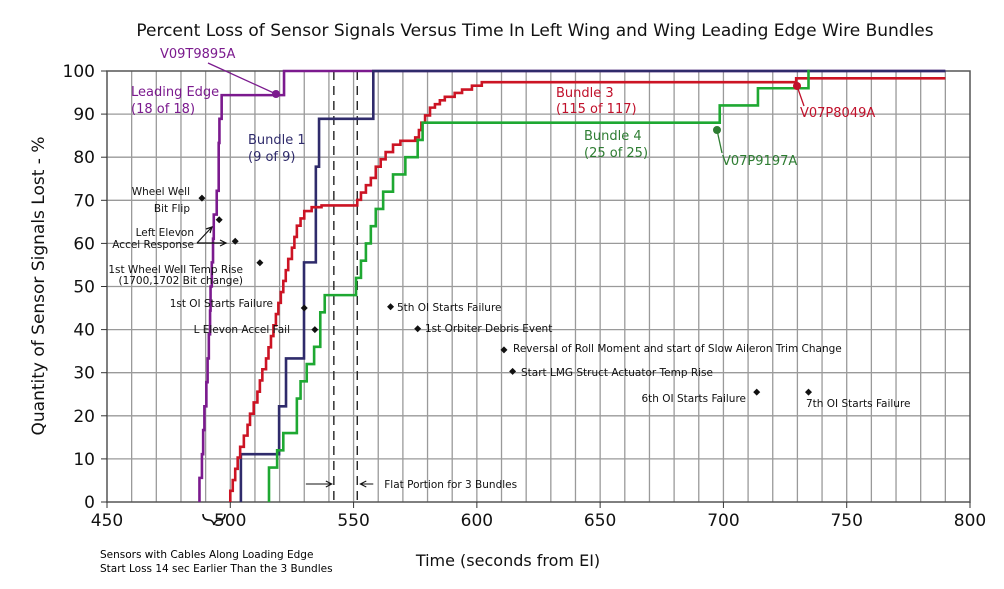 The image size is (1004, 589). What do you see at coordinates (84, 288) in the screenshot?
I see `y-tick-label: 50` at bounding box center [84, 288].